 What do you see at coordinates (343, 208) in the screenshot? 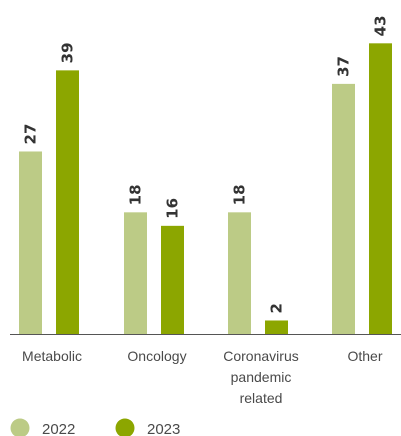
I see `bar-2022-other` at bounding box center [343, 208].